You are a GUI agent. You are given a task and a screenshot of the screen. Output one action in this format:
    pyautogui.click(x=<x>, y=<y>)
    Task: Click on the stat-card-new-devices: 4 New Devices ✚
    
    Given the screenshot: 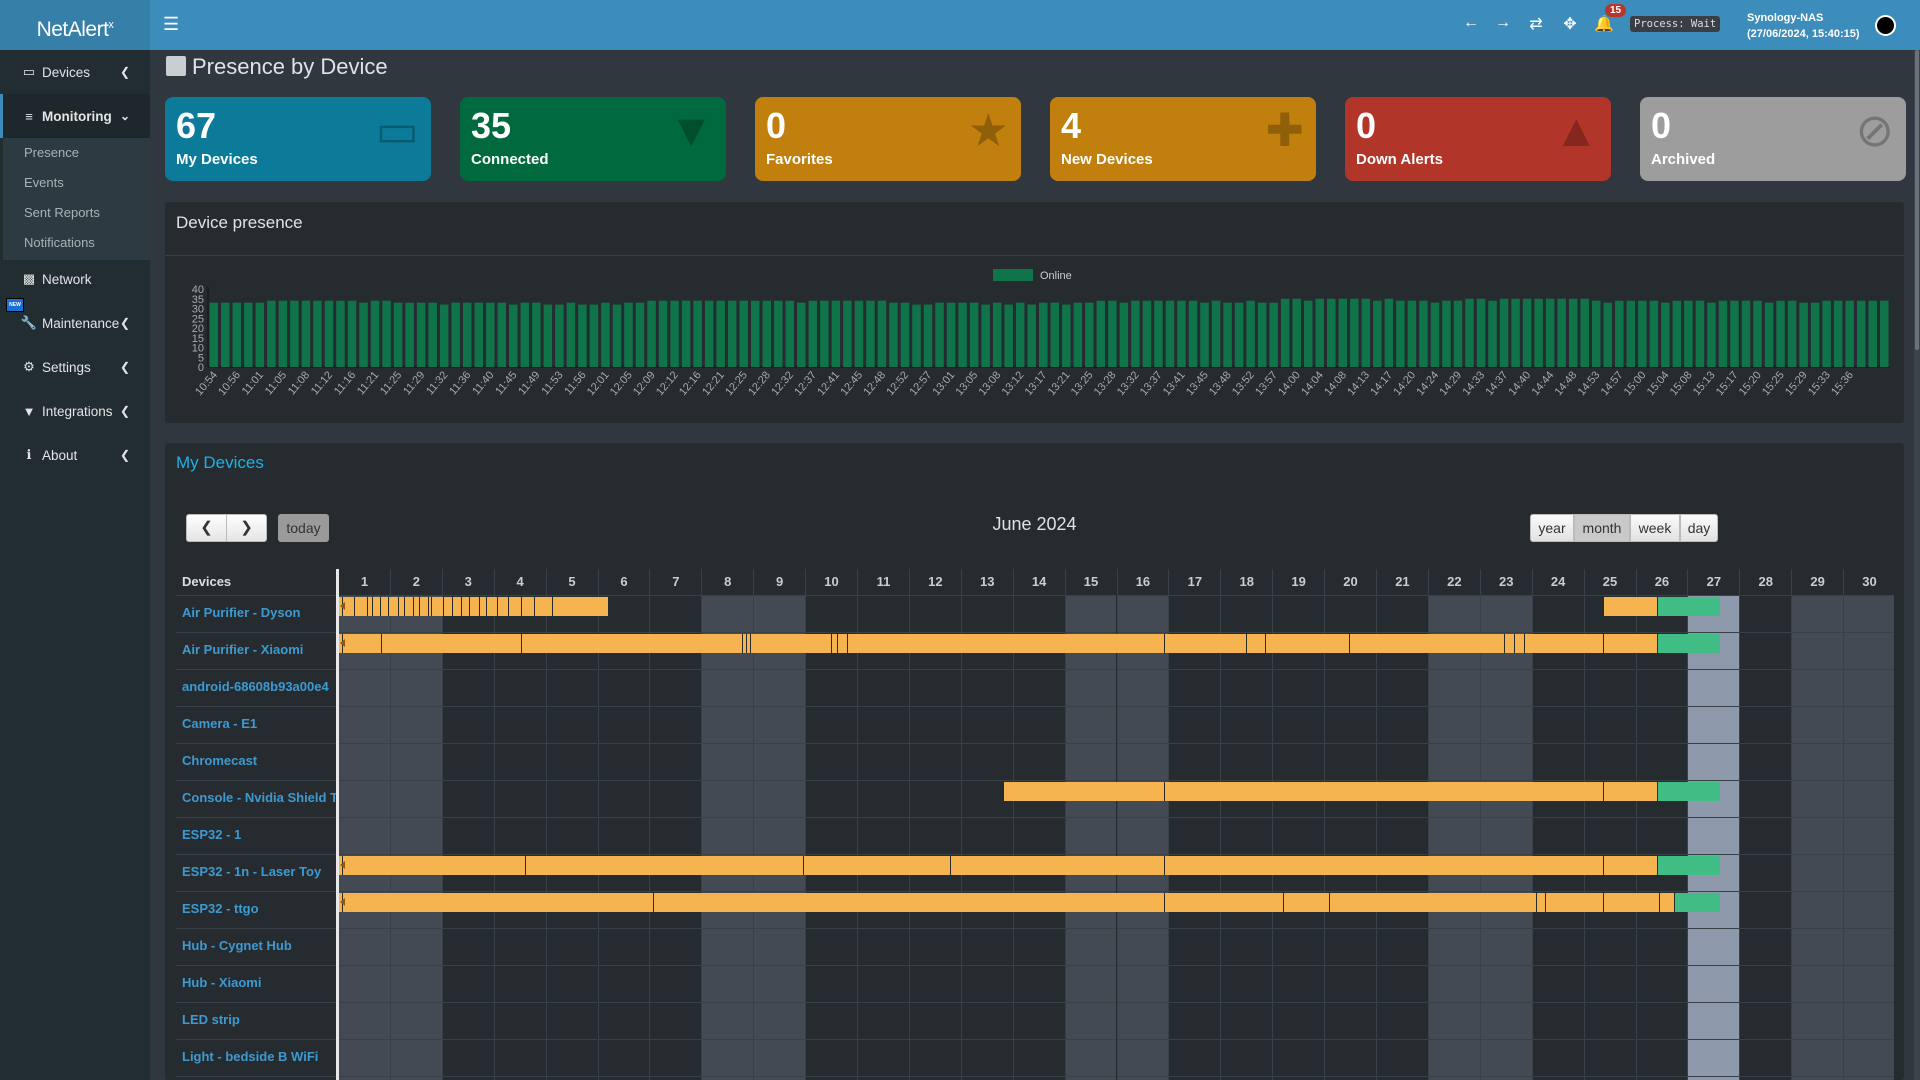 What is the action you would take?
    pyautogui.click(x=1183, y=139)
    